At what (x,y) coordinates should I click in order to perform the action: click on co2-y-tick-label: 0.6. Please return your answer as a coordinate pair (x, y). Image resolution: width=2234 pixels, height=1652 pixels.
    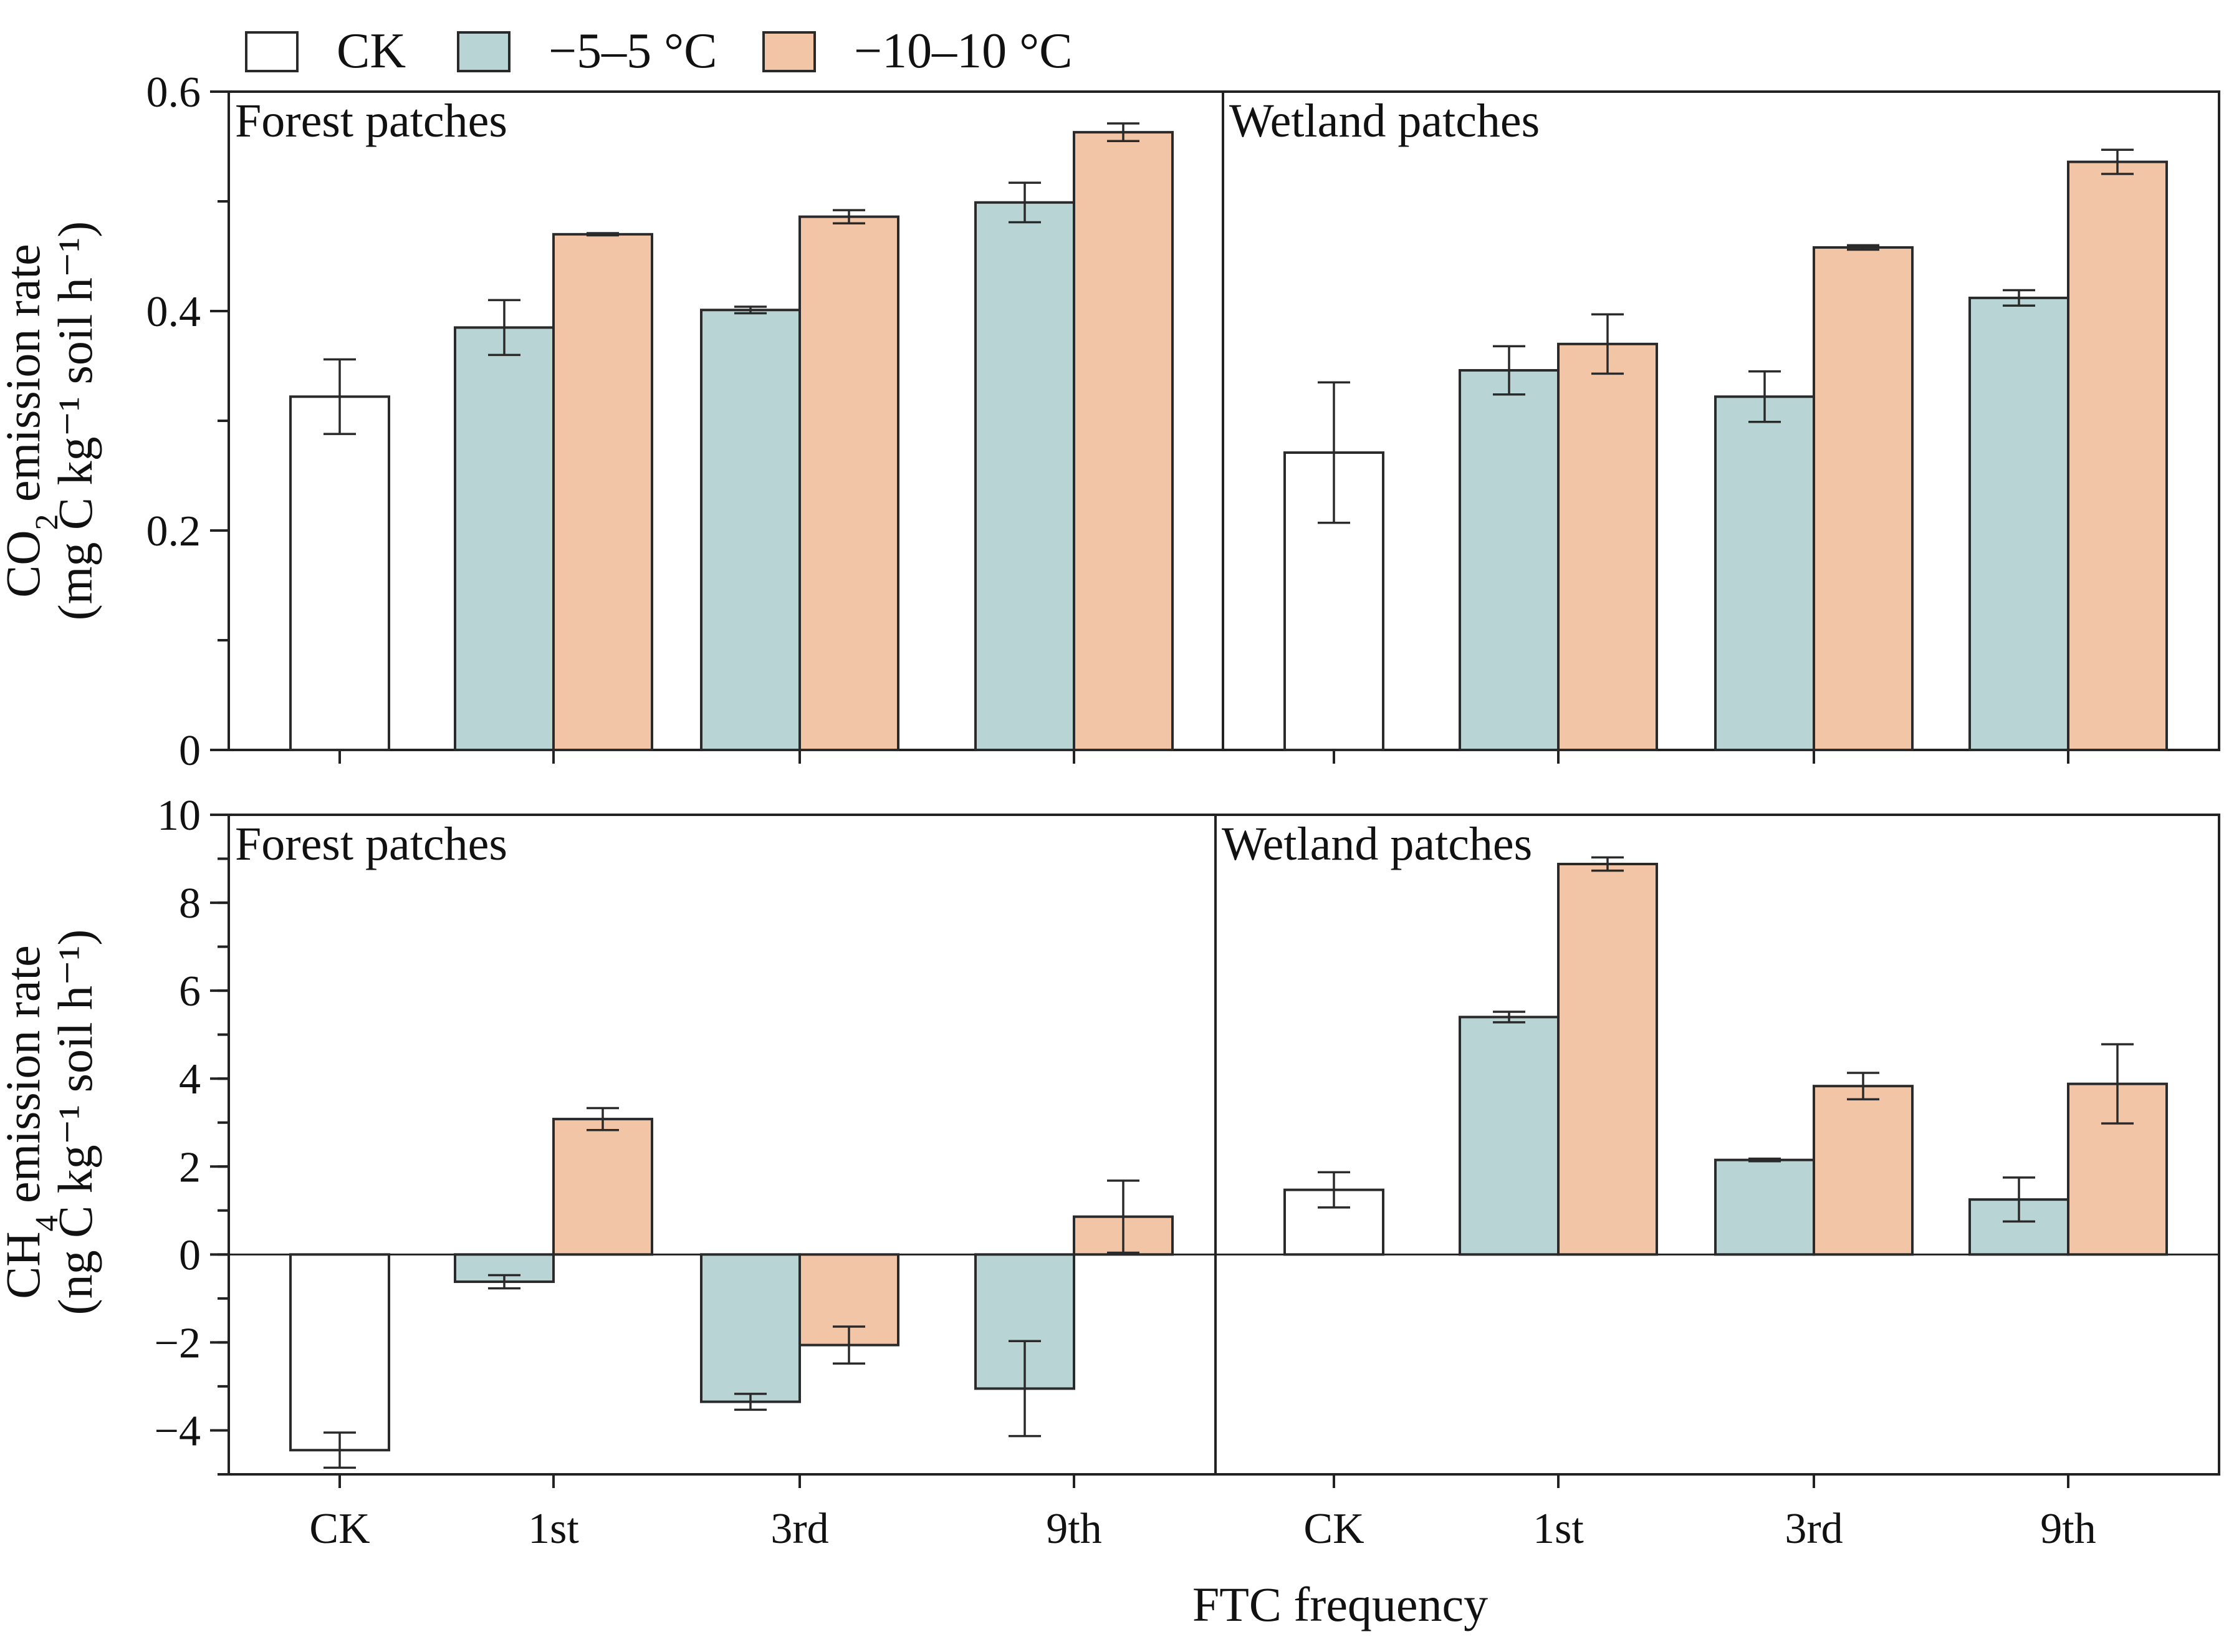
    Looking at the image, I should click on (173, 93).